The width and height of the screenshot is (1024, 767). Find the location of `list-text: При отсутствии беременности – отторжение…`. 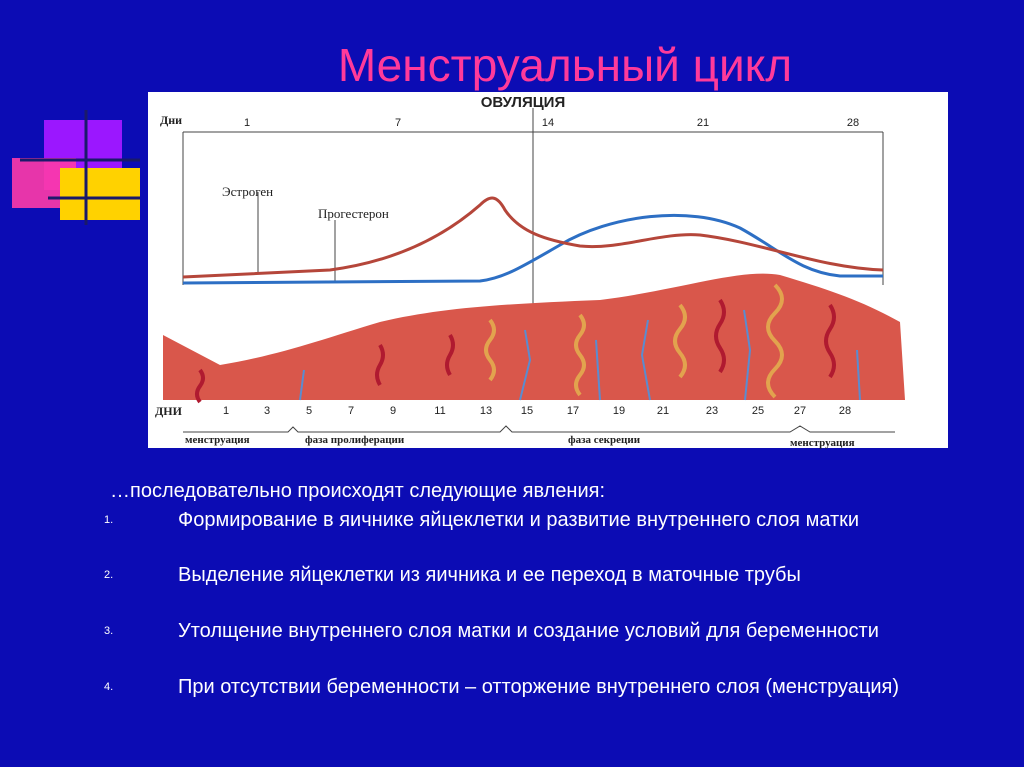

list-text: При отсутствии беременности – отторжение… is located at coordinates (539, 687).